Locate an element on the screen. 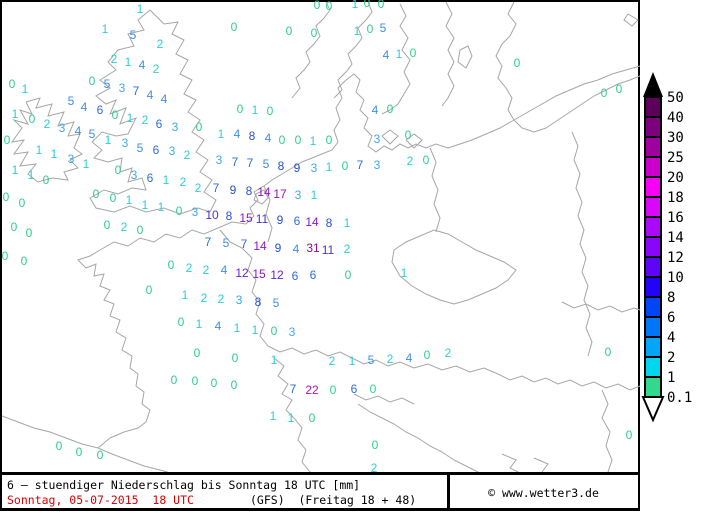  colorbar-label: 25 is located at coordinates (675, 158).